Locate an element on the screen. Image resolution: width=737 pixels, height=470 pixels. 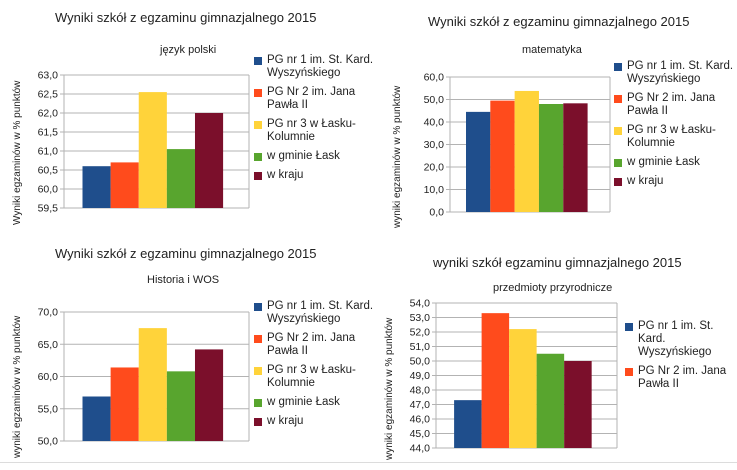
y-tick-label: 40,0 is located at coordinates (434, 123).